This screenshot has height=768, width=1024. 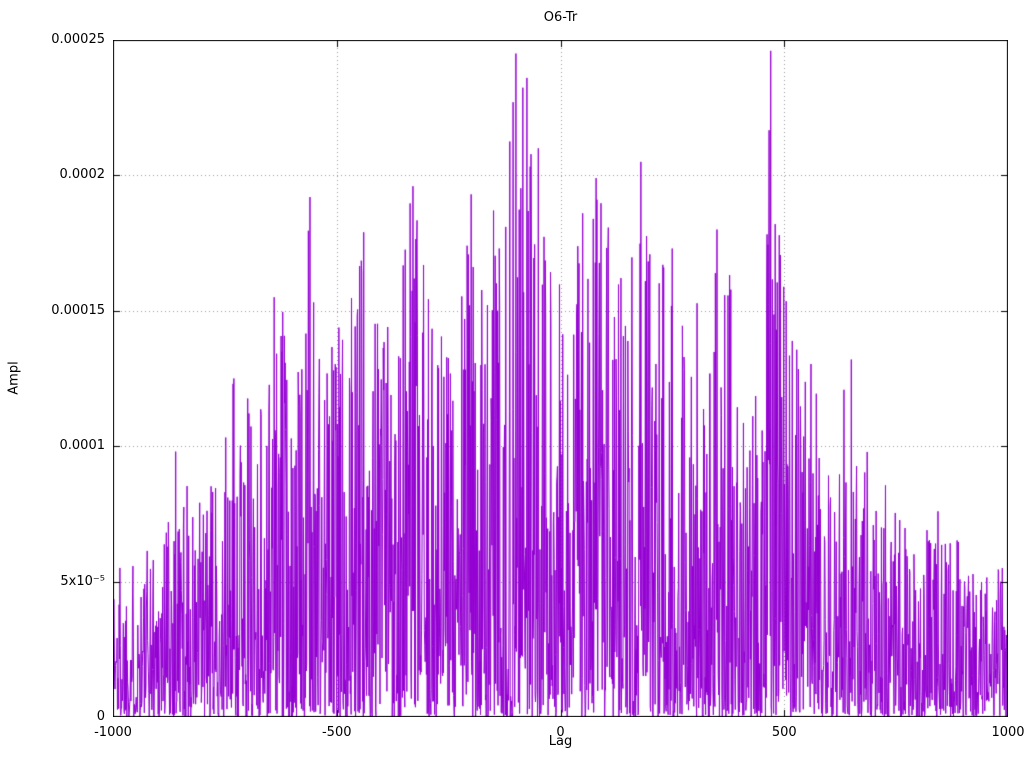 I want to click on y-axis-label: Ampl, so click(x=14, y=378).